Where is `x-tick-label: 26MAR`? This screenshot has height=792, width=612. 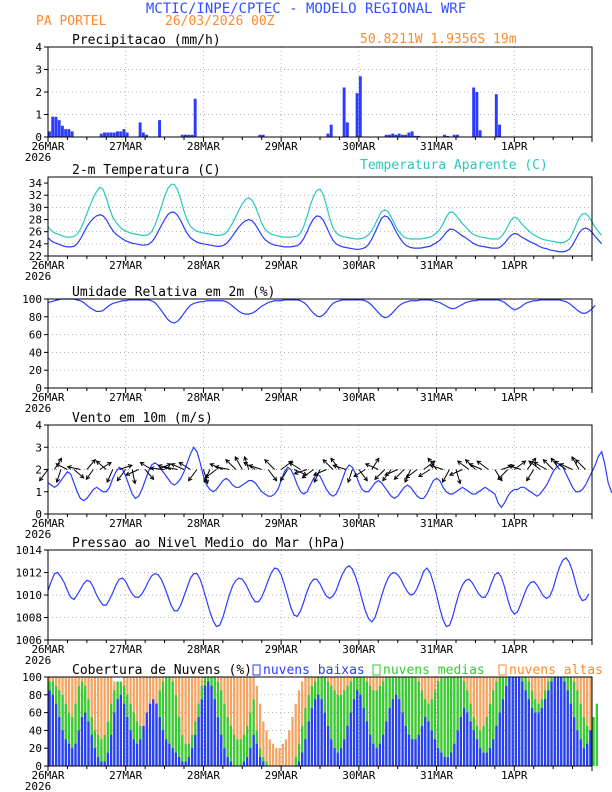 x-tick-label: 26MAR is located at coordinates (47, 775).